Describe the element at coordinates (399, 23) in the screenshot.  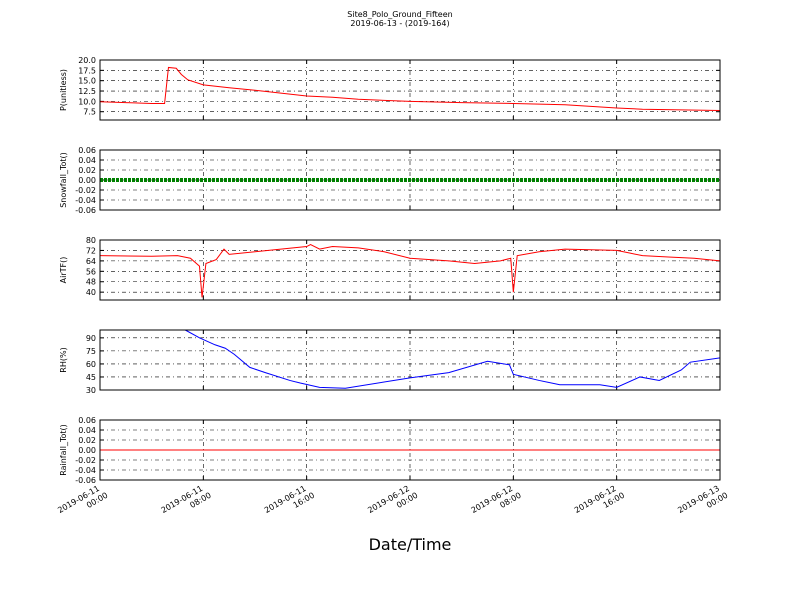
I see `chart-subtitle: 2019-06-13 - (2019-164)` at that location.